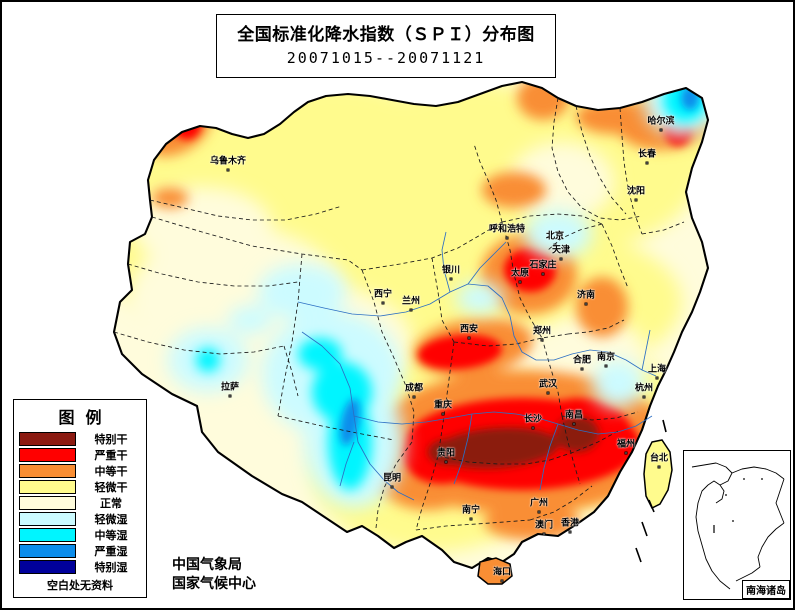 The height and width of the screenshot is (610, 795). Describe the element at coordinates (207, 565) in the screenshot. I see `agency-line-1: 中国气象局` at that location.